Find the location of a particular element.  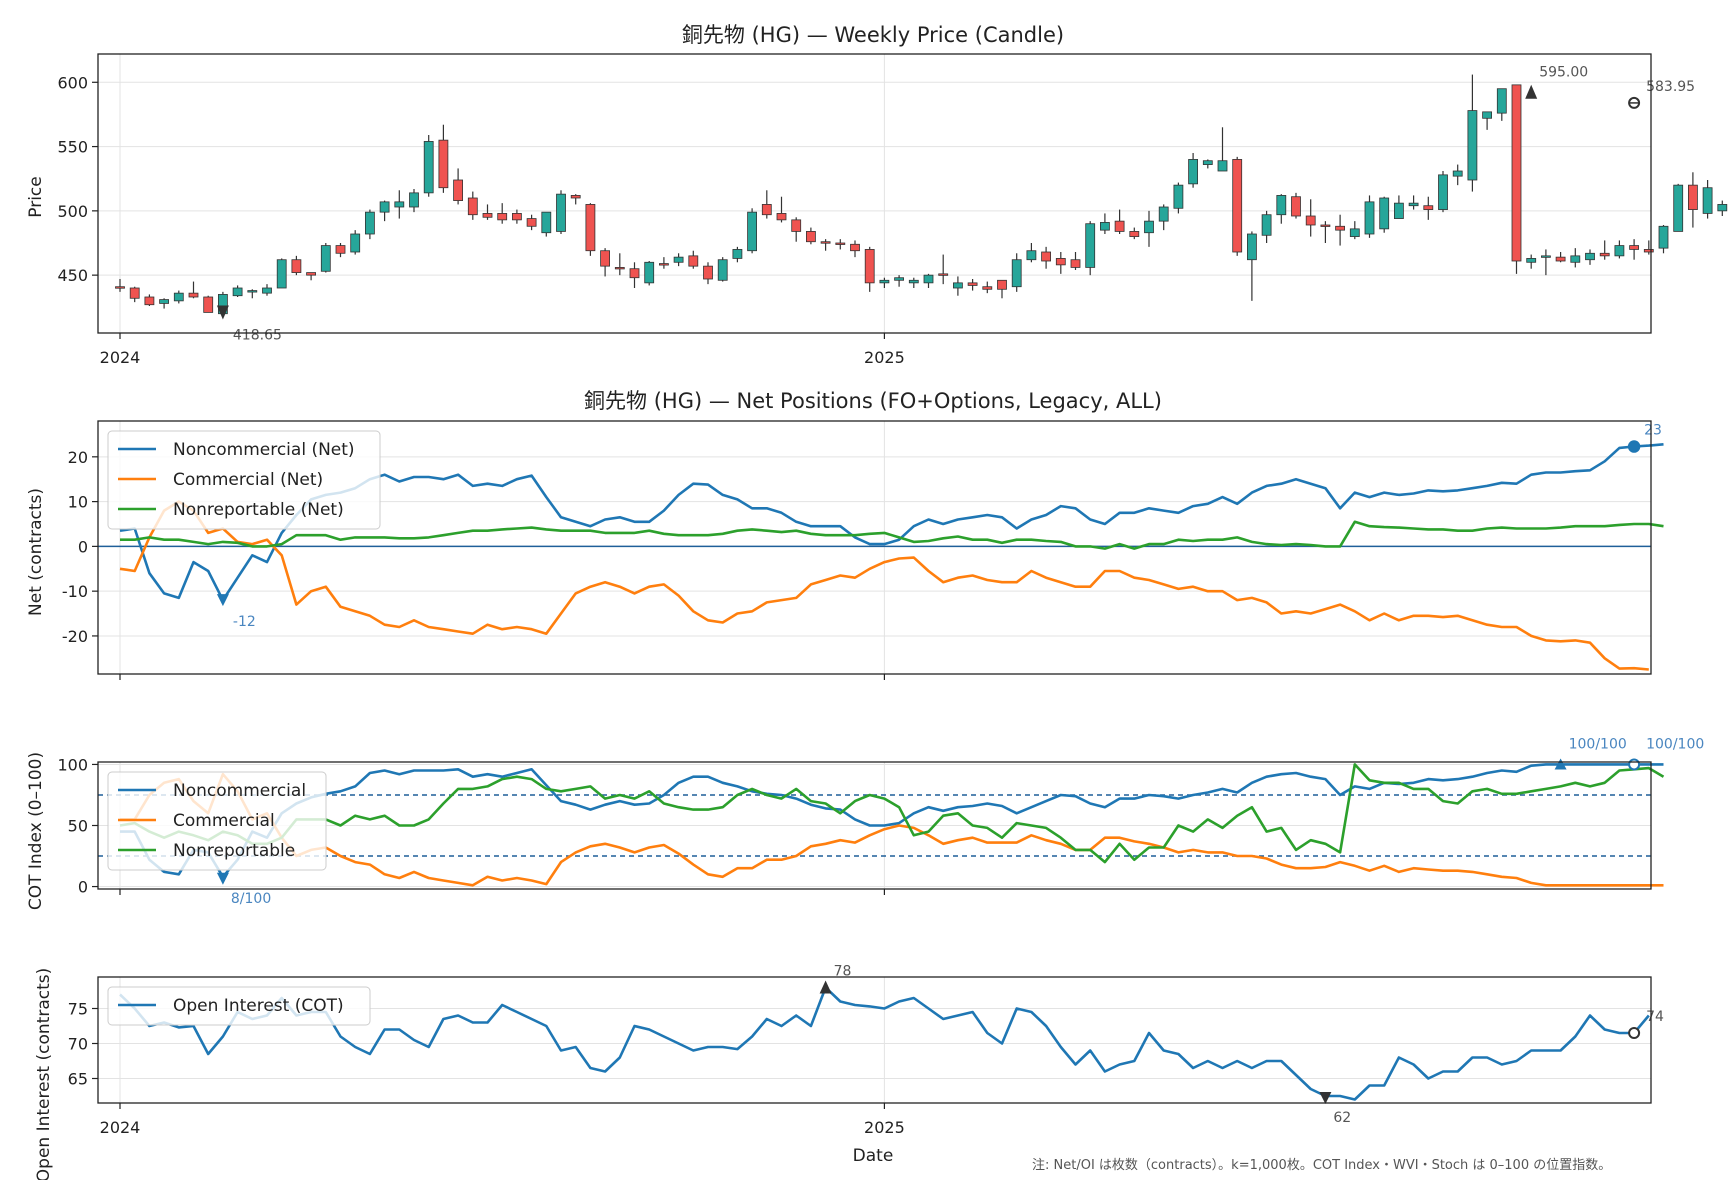

net-y-axis-label: Net (contracts) is located at coordinates (36, 552).